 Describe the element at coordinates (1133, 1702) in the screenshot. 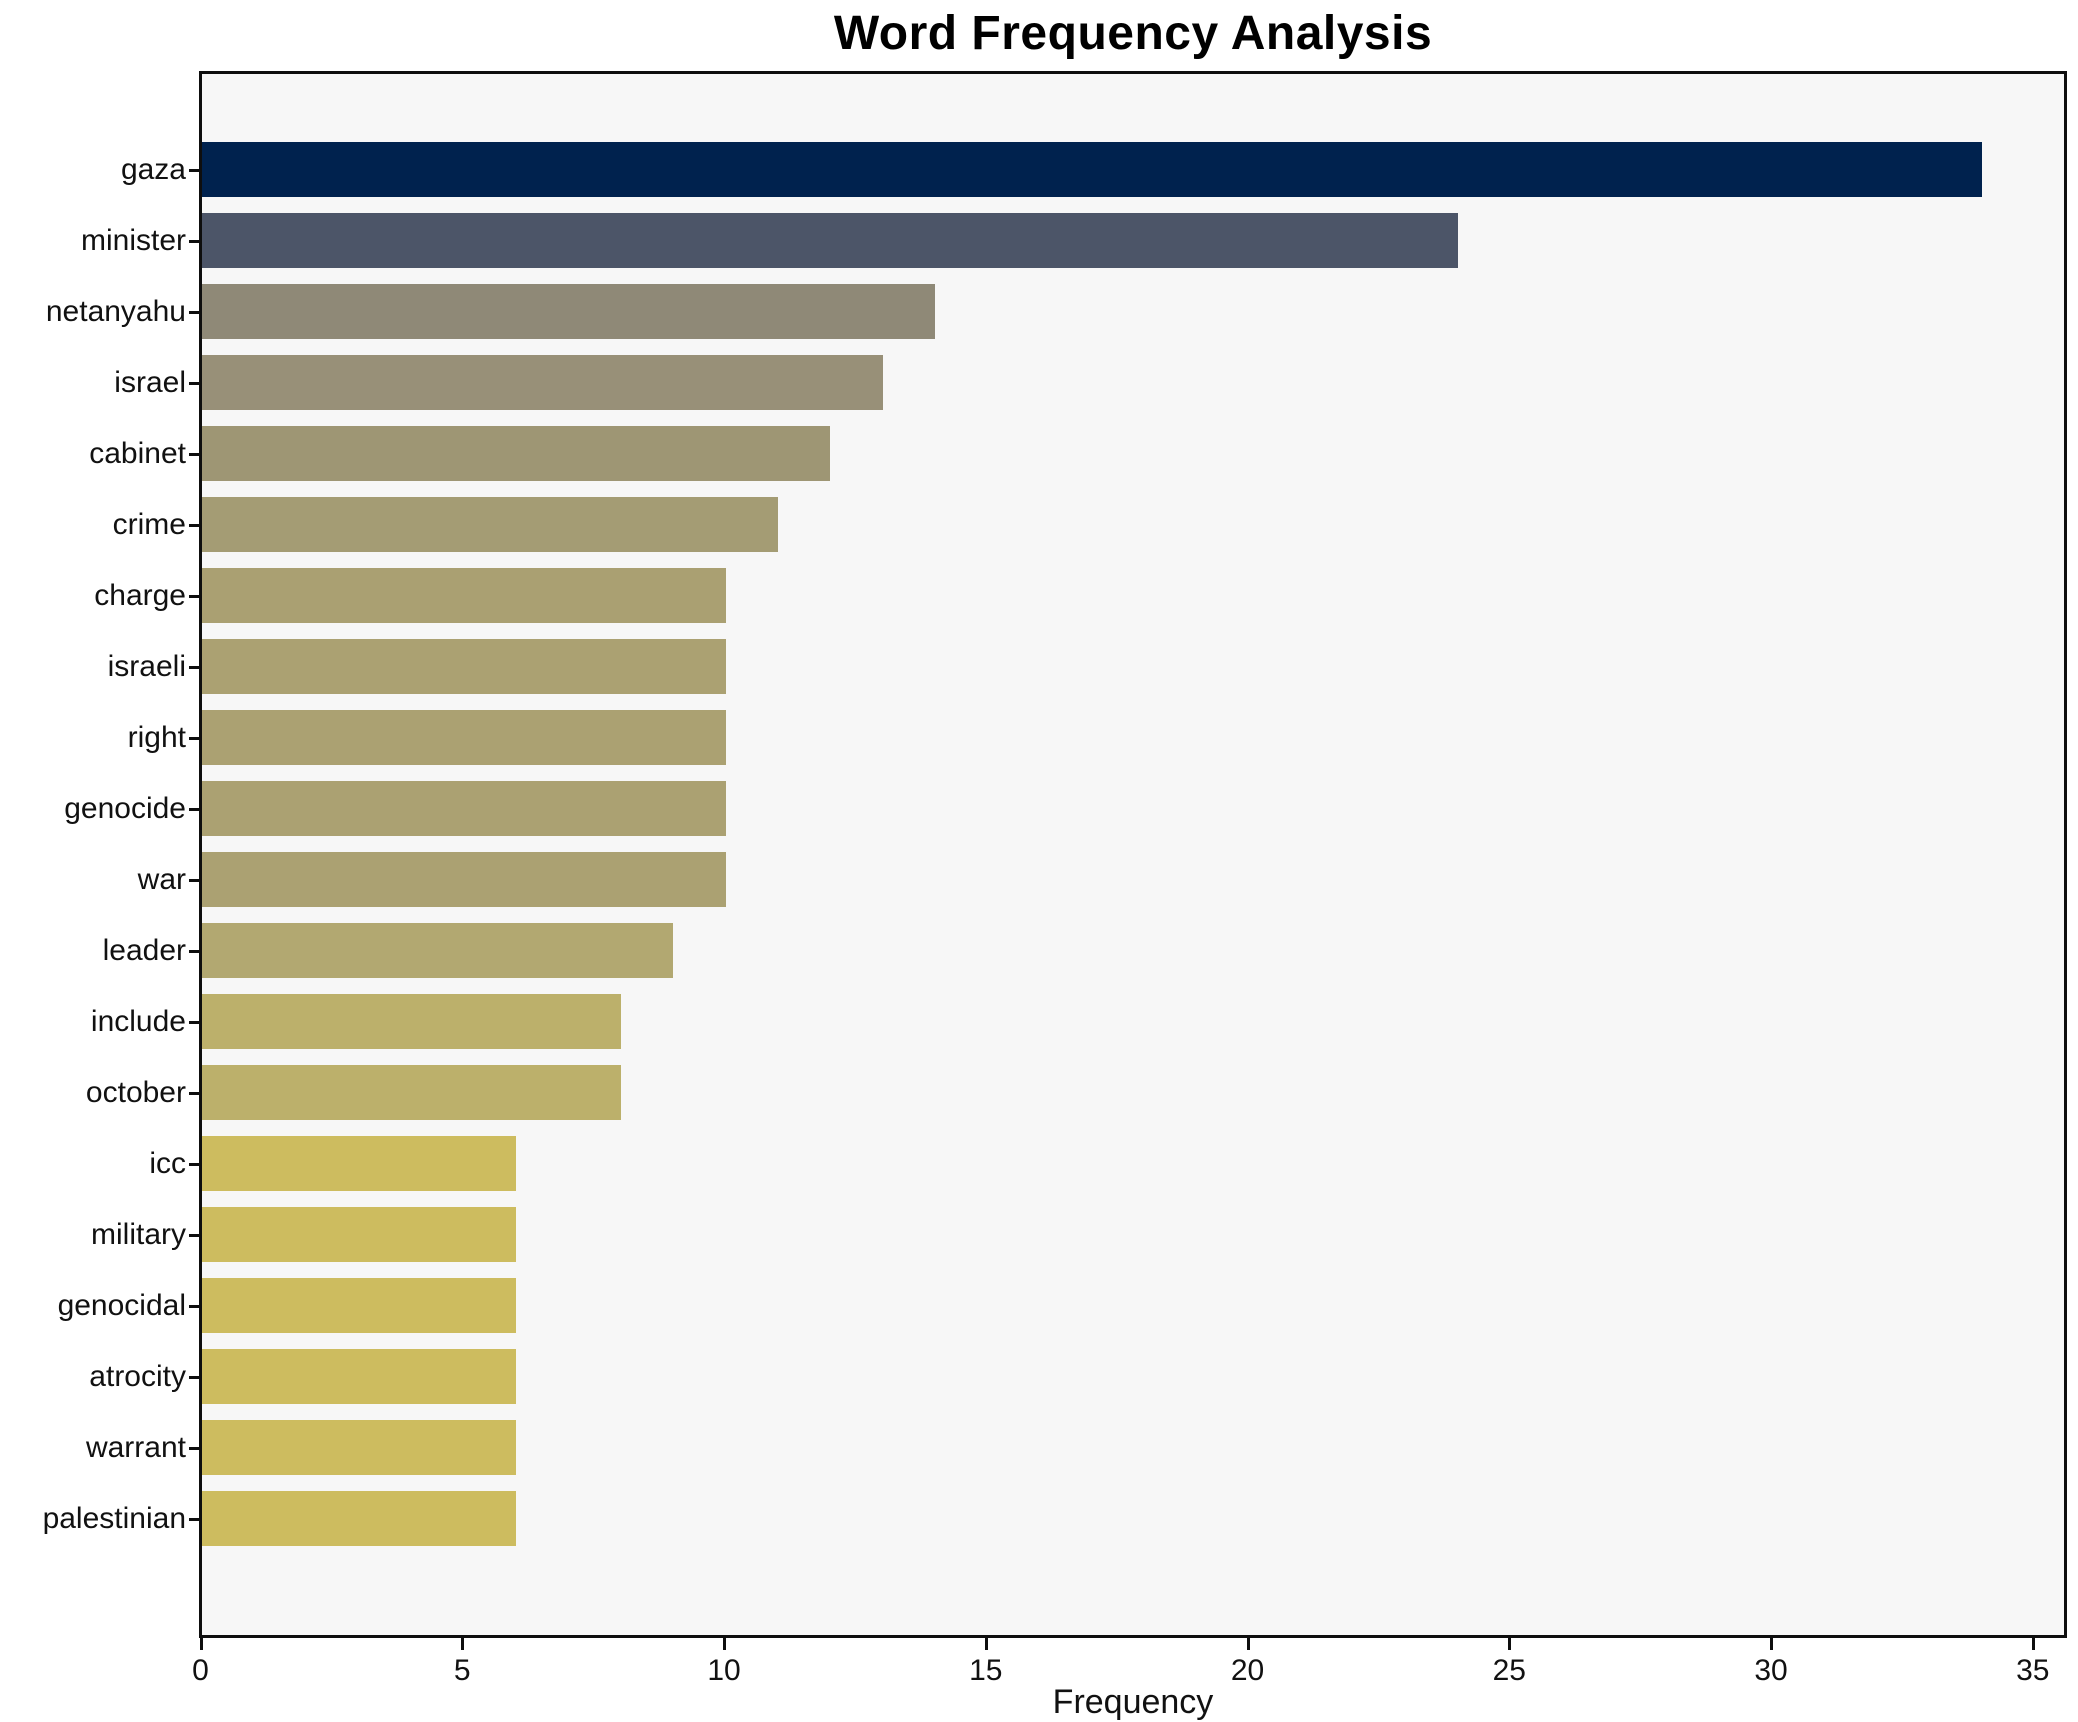

I see `x-axis-title: Frequency` at that location.